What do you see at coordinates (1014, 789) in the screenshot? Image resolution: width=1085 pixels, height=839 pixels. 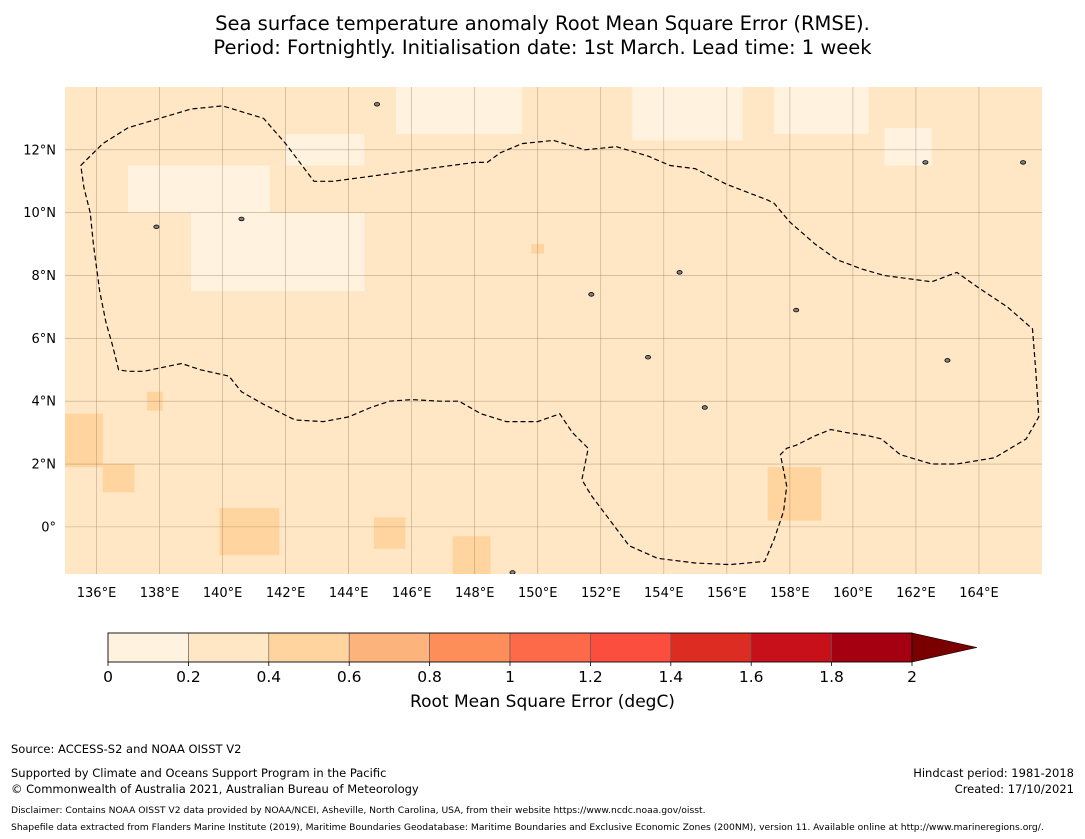 I see `created-text: Created: 17/10/2021` at bounding box center [1014, 789].